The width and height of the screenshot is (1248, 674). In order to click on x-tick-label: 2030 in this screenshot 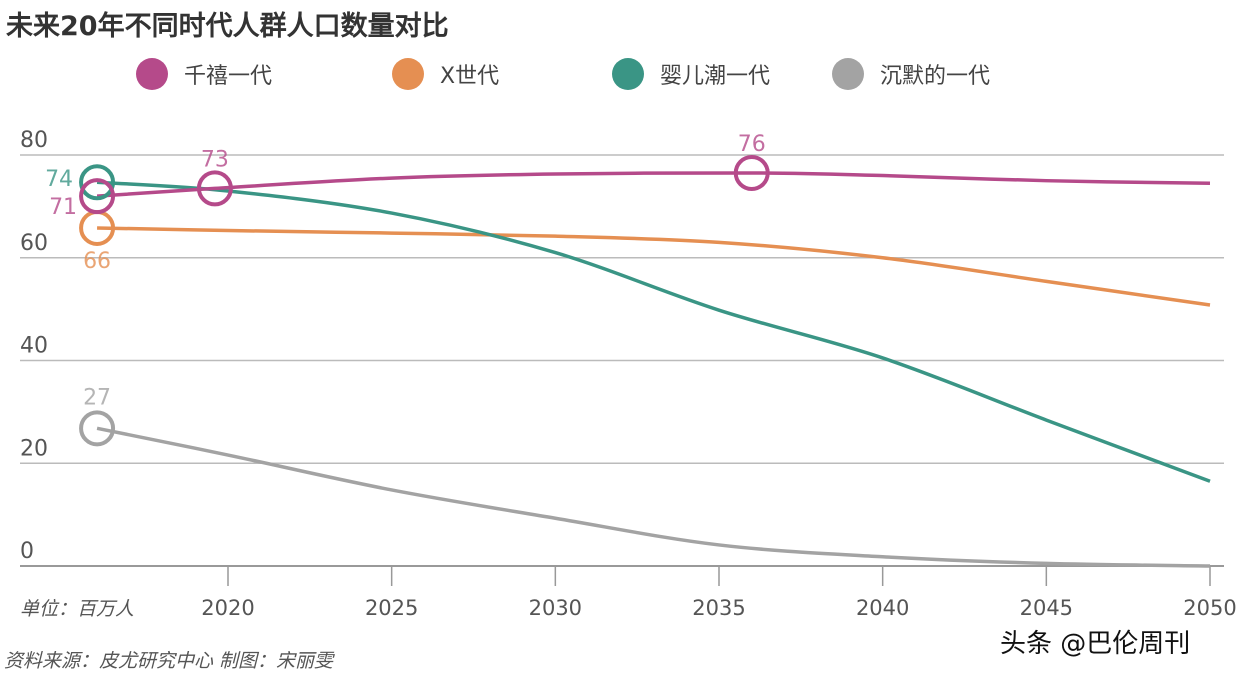, I will do `click(555, 608)`.